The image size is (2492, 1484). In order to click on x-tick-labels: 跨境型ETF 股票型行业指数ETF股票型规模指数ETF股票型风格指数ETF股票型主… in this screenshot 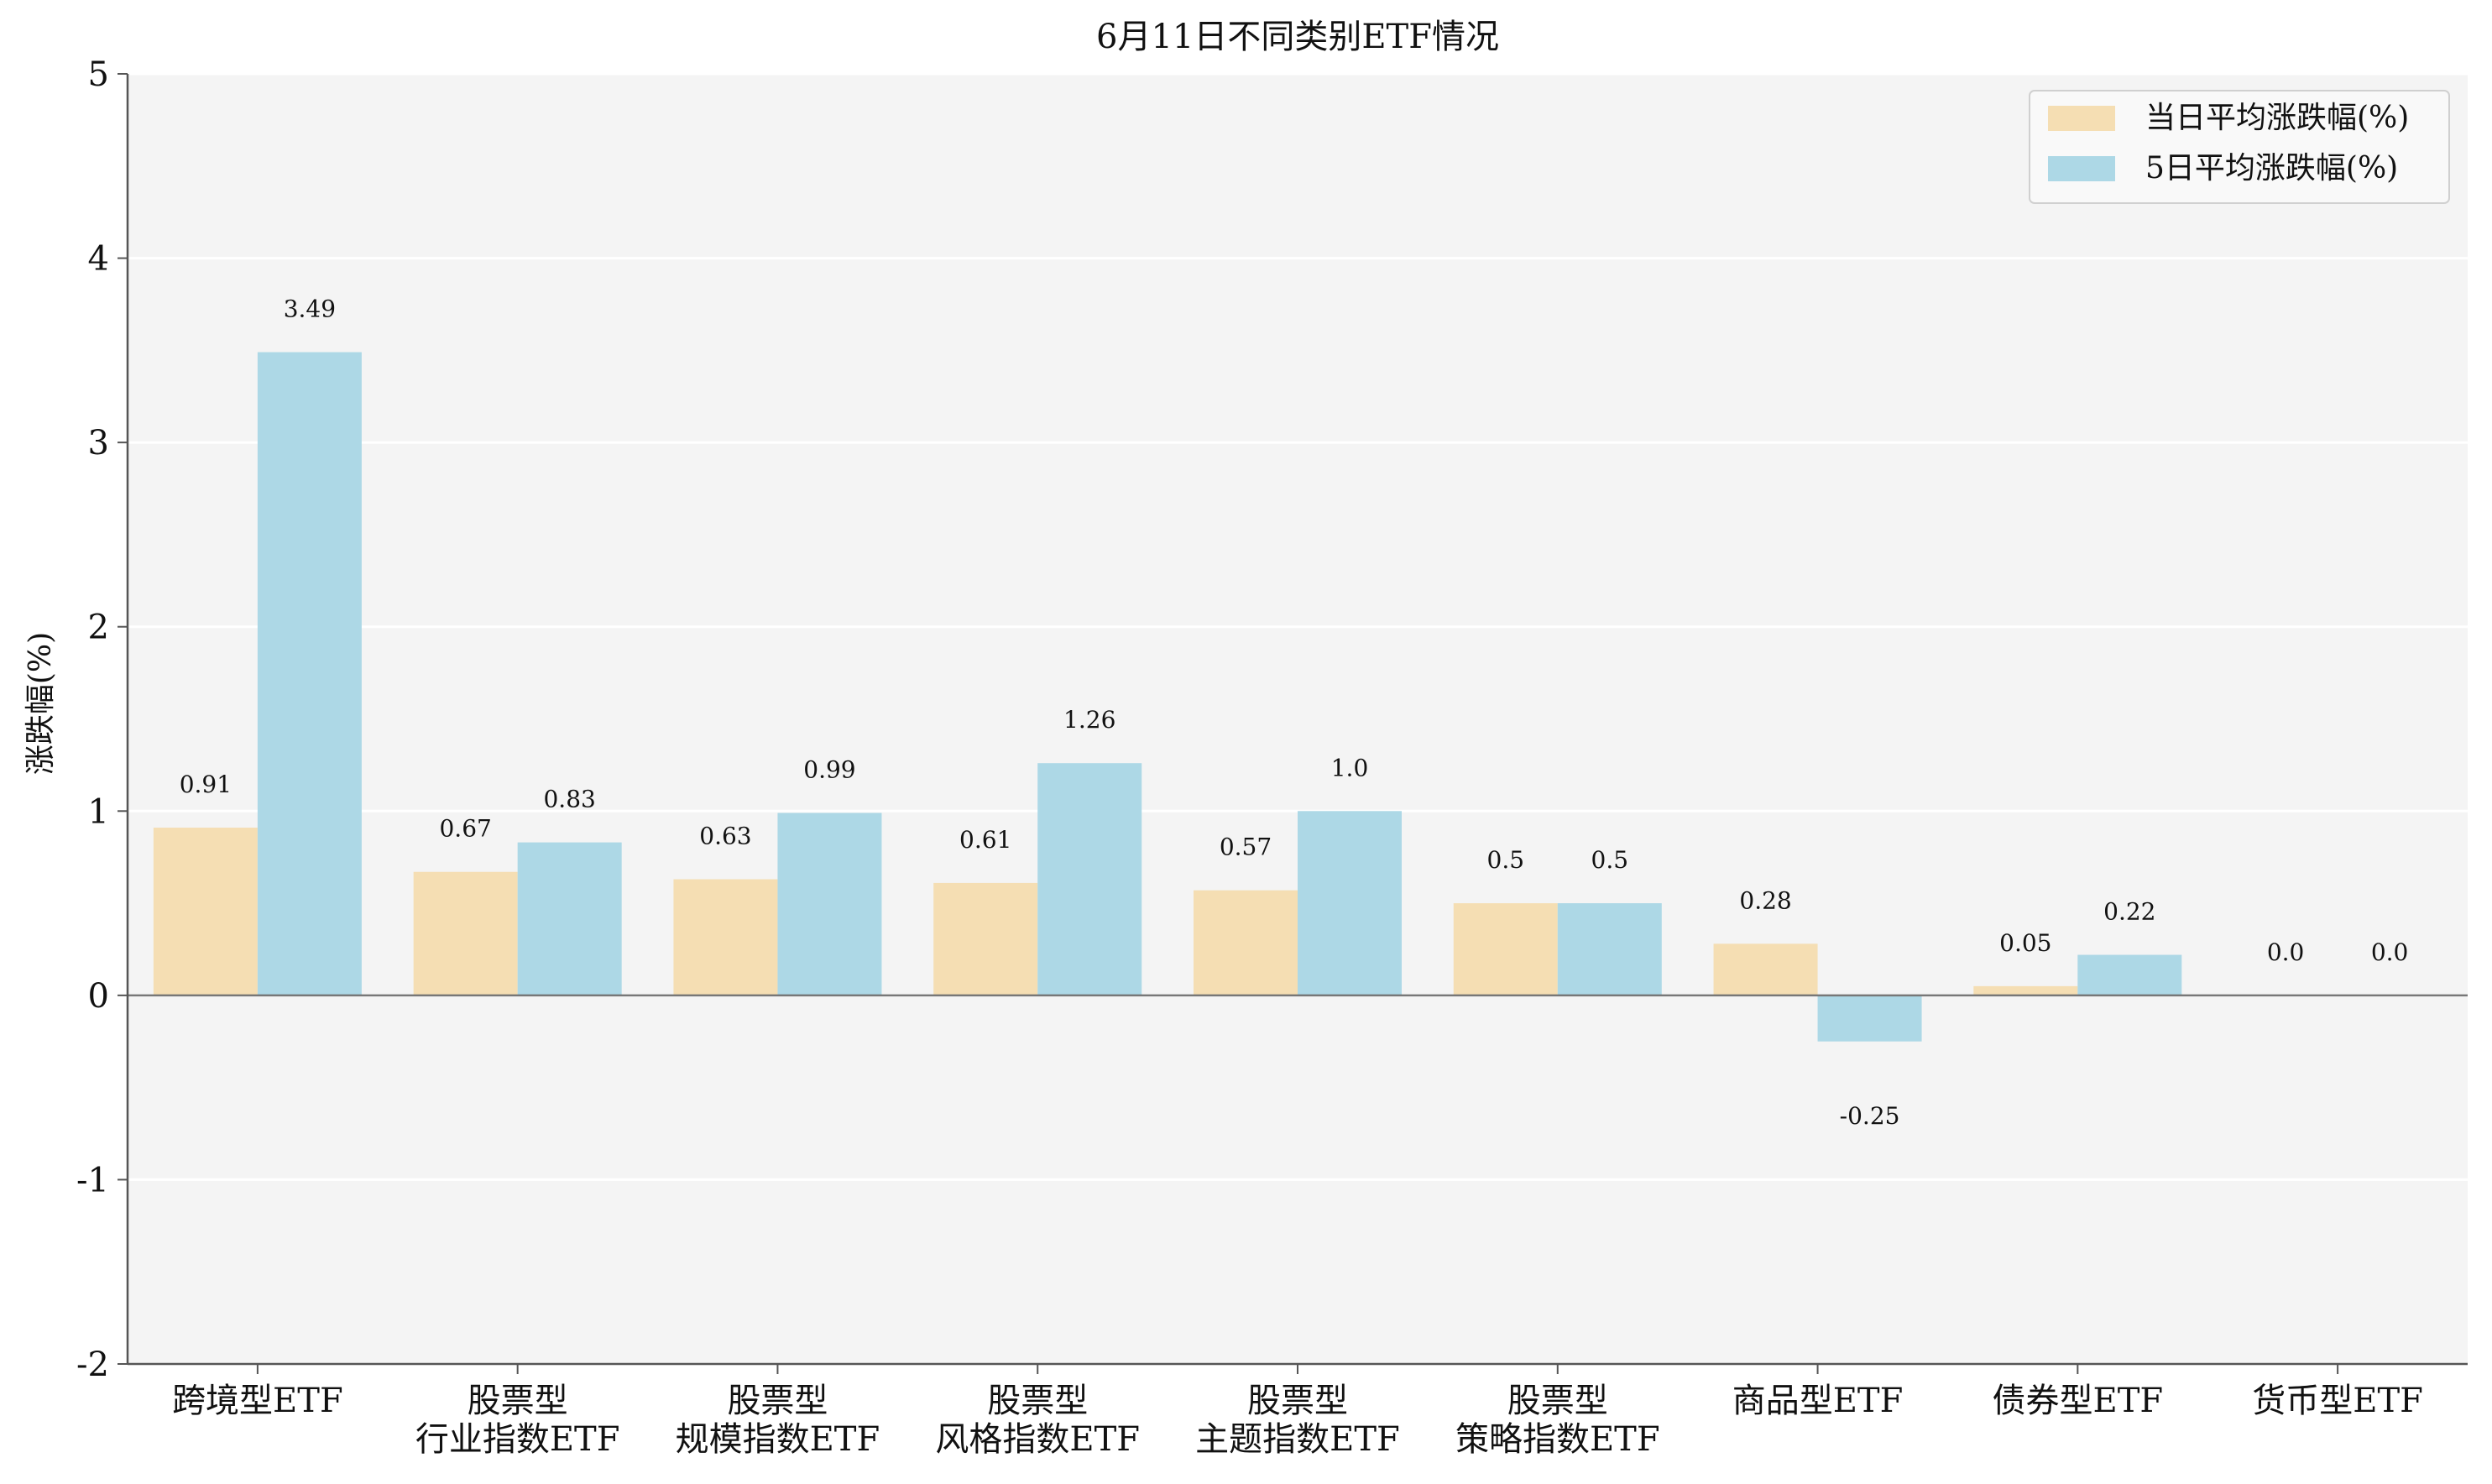, I will do `click(1297, 1411)`.